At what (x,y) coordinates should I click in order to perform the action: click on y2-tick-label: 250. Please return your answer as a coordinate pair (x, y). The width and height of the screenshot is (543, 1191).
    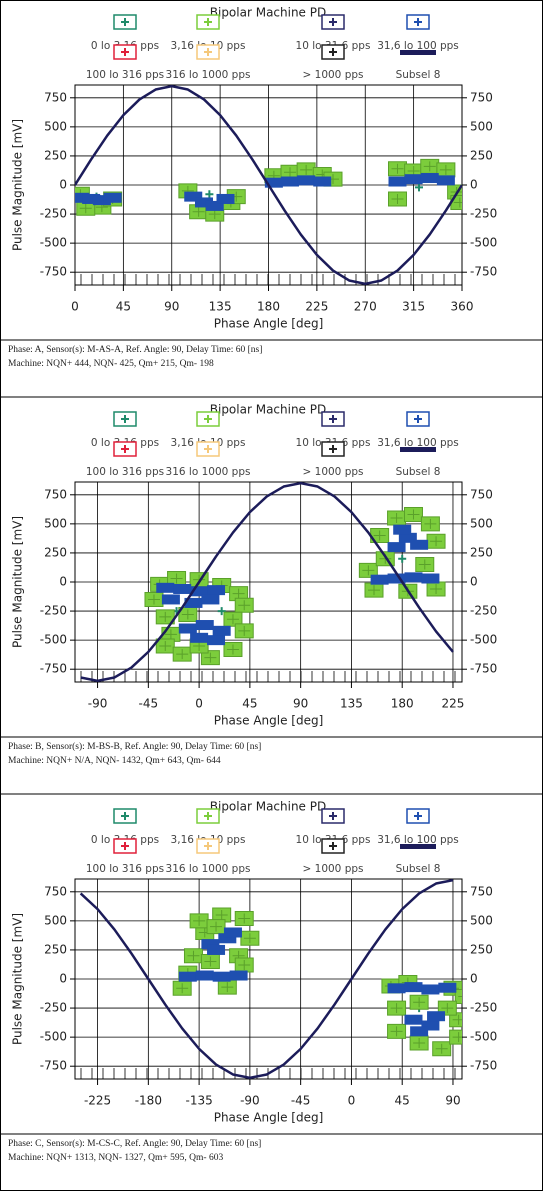
    Looking at the image, I should click on (481, 949).